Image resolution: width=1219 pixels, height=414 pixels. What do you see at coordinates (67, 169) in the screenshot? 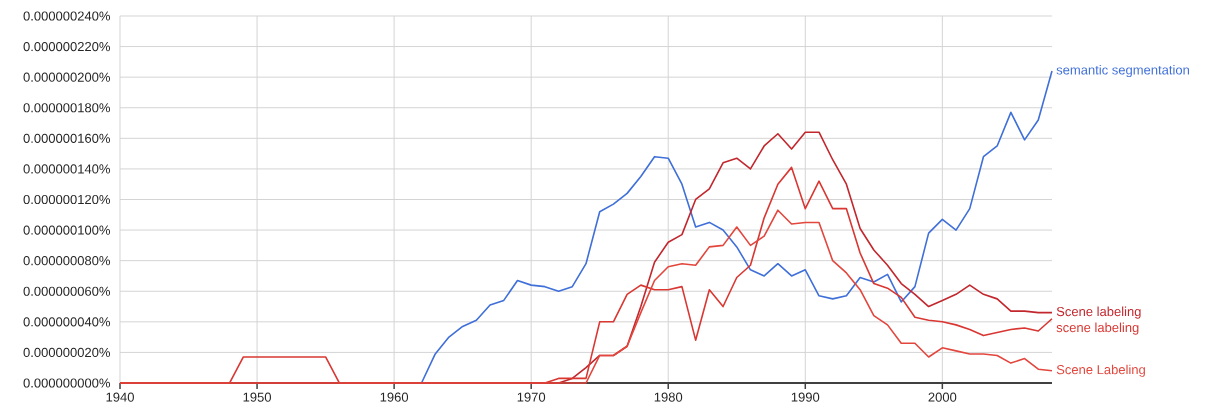
I see `y-tick-label: 0.000000140%` at bounding box center [67, 169].